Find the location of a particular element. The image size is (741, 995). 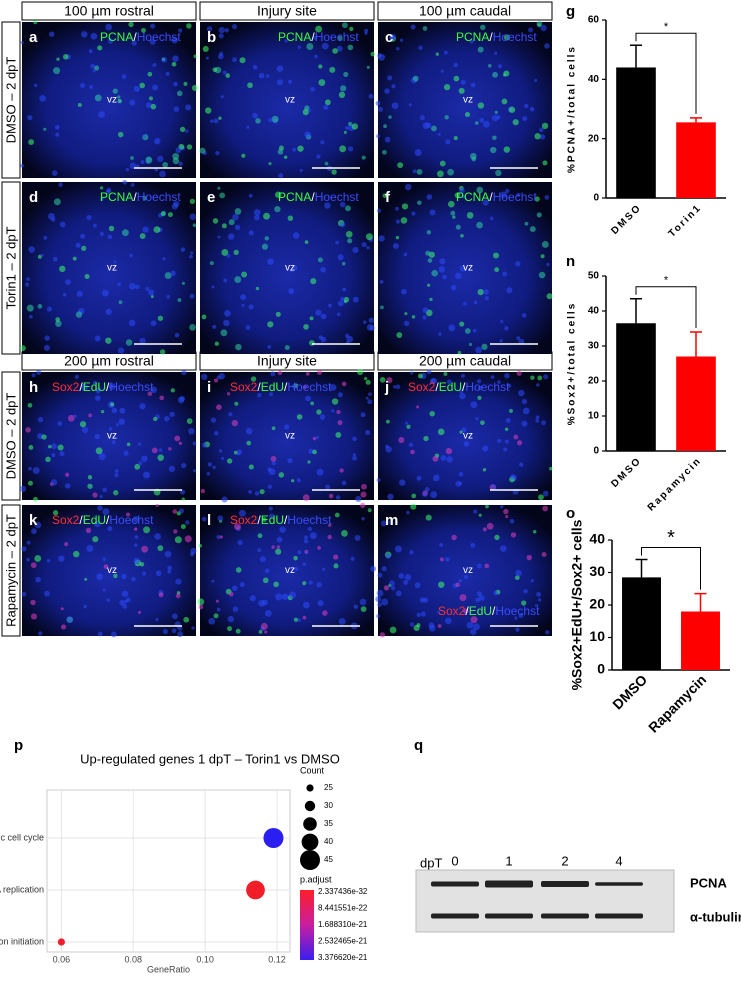

color-bar is located at coordinates (307, 925).